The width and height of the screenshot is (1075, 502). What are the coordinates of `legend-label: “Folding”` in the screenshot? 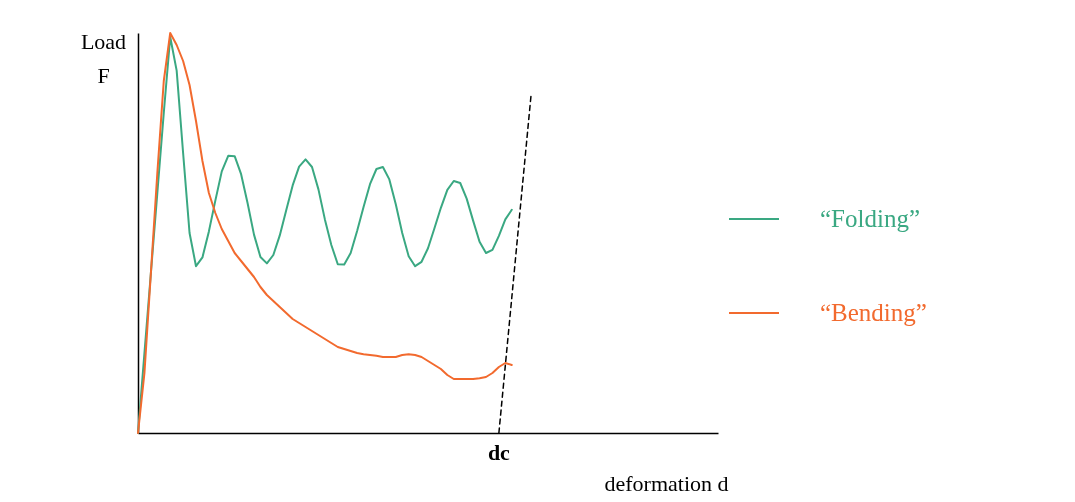 It's located at (870, 218).